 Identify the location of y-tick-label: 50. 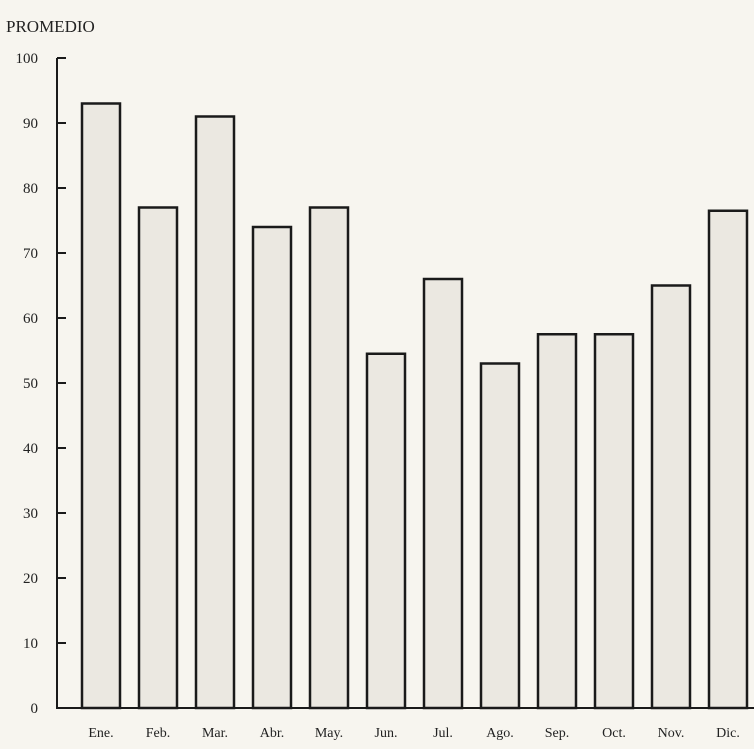
(30, 384).